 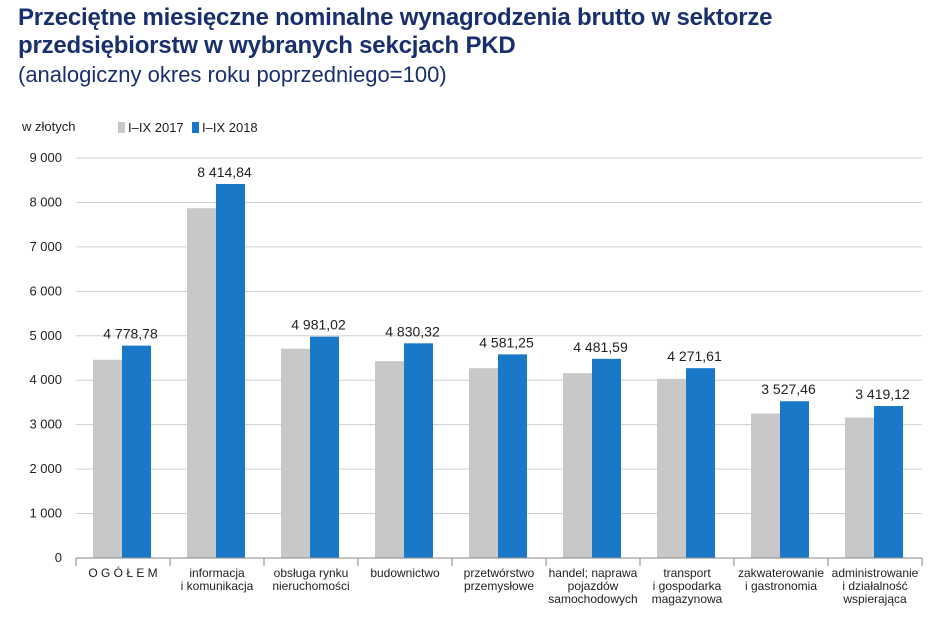 What do you see at coordinates (45, 513) in the screenshot?
I see `y-tick-label: 1 000` at bounding box center [45, 513].